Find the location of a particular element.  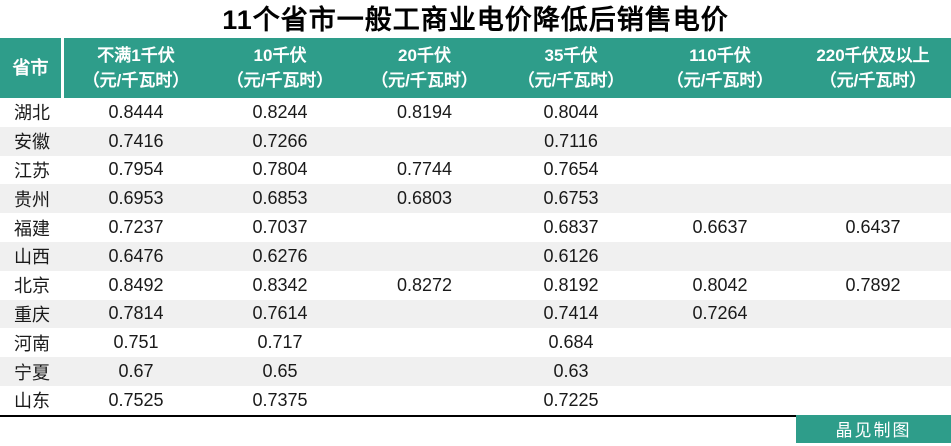

column-header-under-1kv: 不满1千伏 （元/千瓦时） is located at coordinates (136, 68).